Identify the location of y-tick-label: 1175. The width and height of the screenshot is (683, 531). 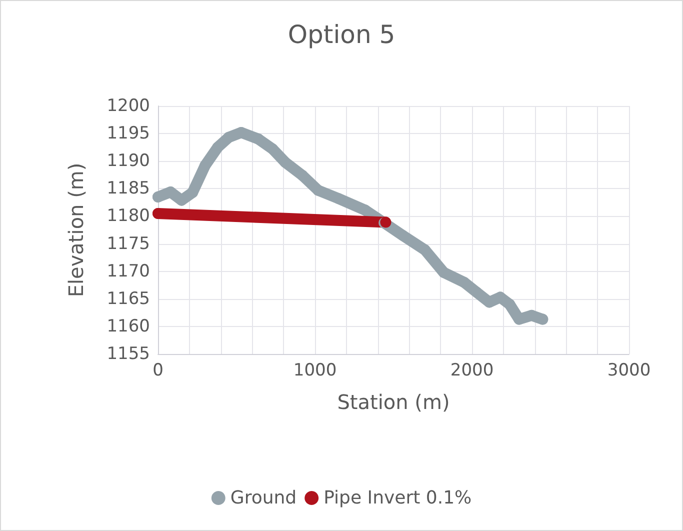
(128, 244).